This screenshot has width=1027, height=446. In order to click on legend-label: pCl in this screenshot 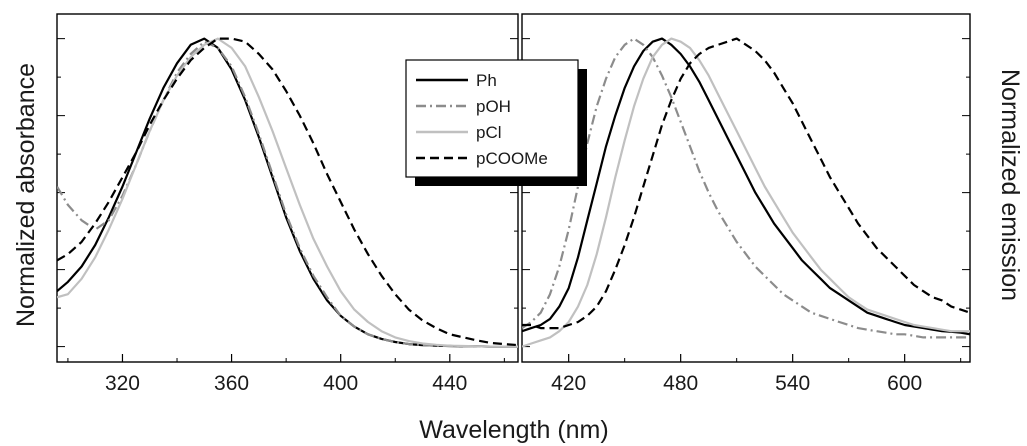, I will do `click(489, 132)`.